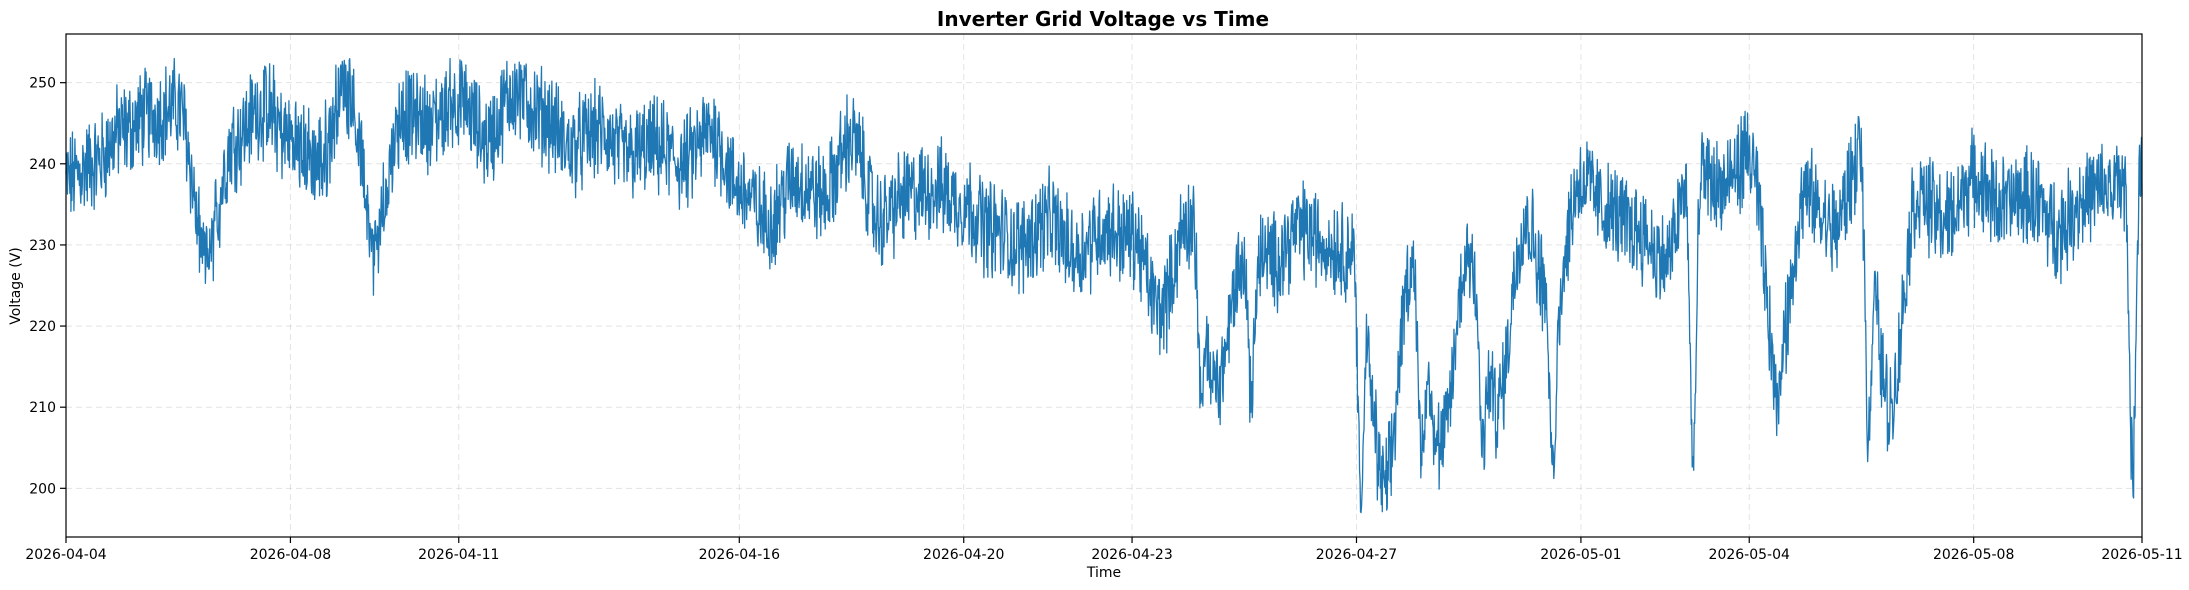  I want to click on x-tick-label: 2026-05-11, so click(2141, 555).